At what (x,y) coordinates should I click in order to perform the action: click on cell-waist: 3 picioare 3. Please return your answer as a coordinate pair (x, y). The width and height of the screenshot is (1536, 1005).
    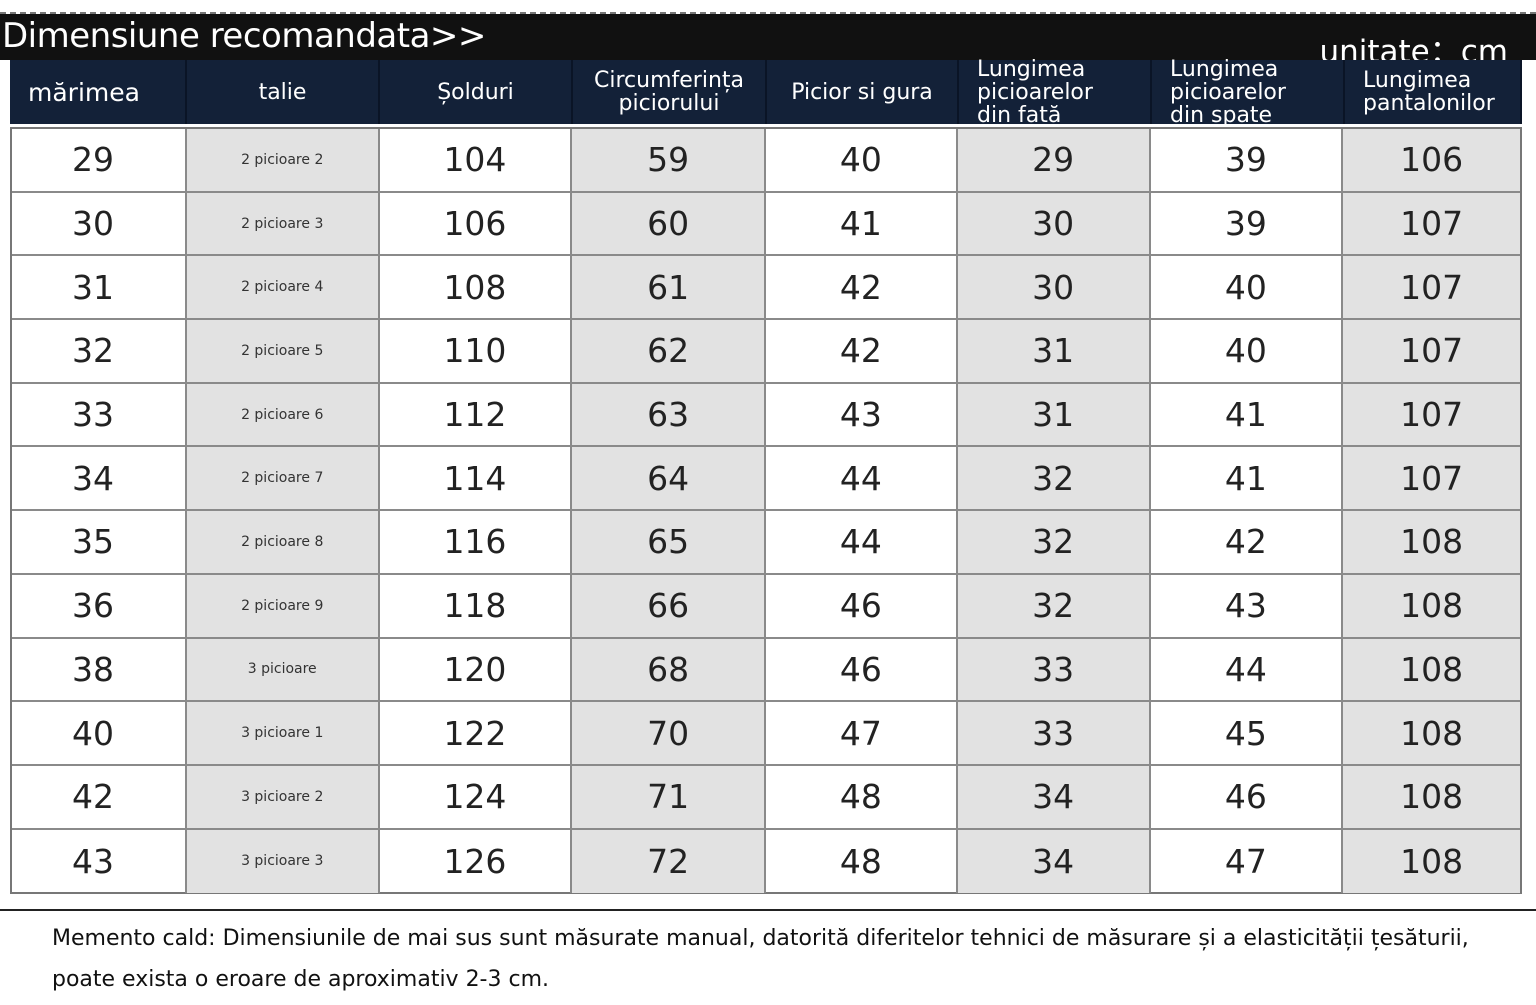
    Looking at the image, I should click on (283, 861).